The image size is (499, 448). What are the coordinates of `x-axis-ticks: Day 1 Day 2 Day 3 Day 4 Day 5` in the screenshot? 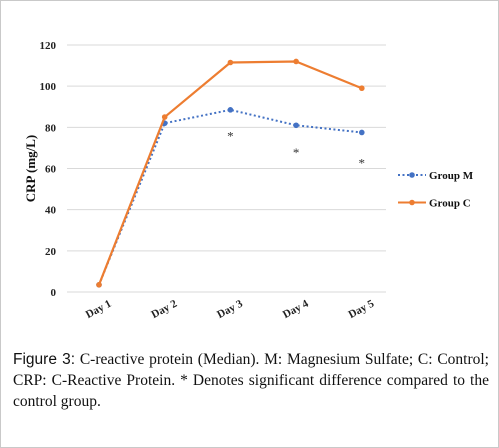 It's located at (230, 309).